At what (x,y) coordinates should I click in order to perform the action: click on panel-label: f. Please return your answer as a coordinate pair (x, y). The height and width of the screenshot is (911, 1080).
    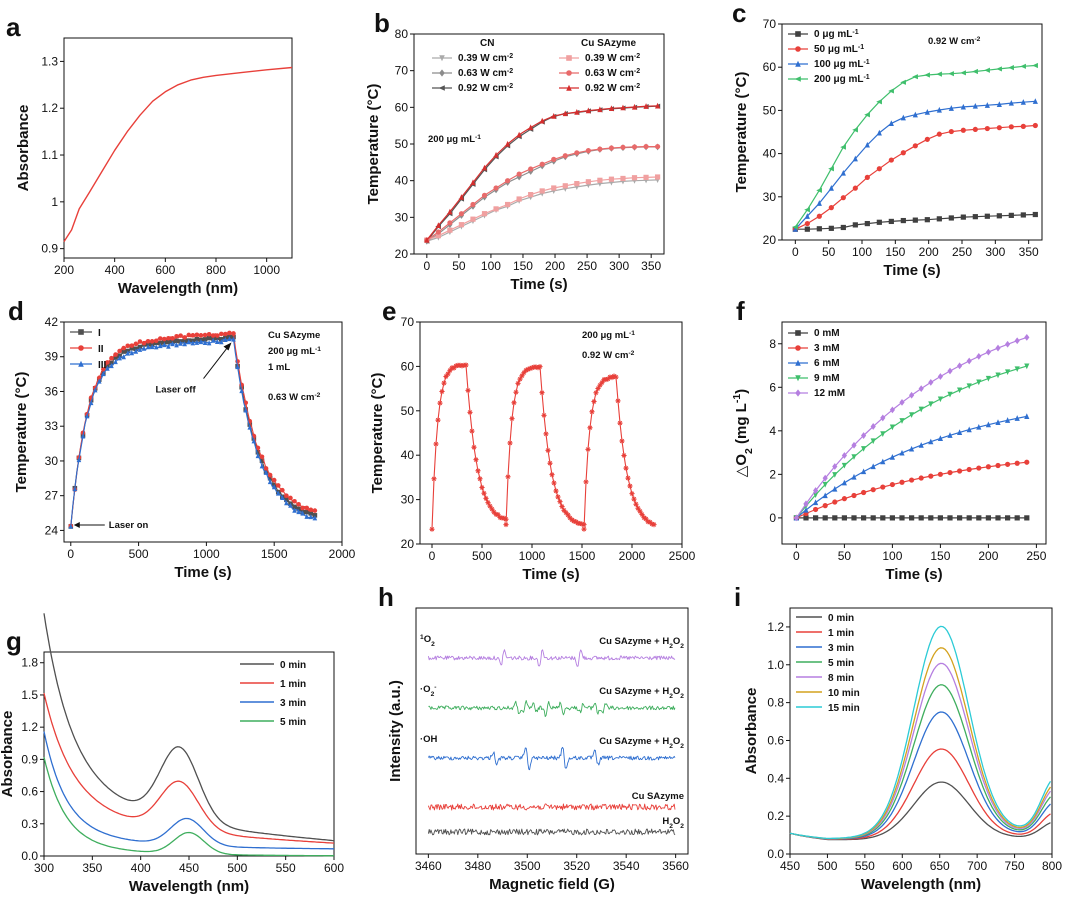
    Looking at the image, I should click on (740, 311).